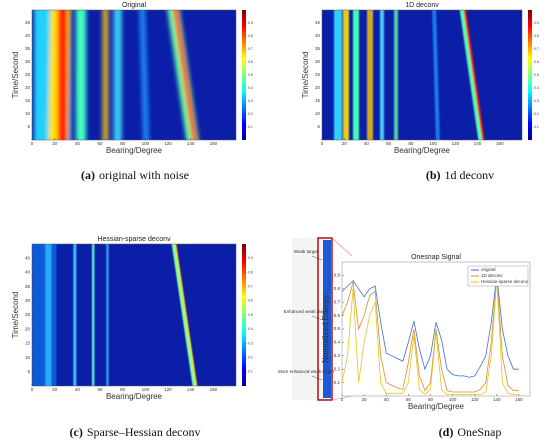 The height and width of the screenshot is (445, 550). What do you see at coordinates (306, 251) in the screenshot?
I see `annotation: Weak target` at bounding box center [306, 251].